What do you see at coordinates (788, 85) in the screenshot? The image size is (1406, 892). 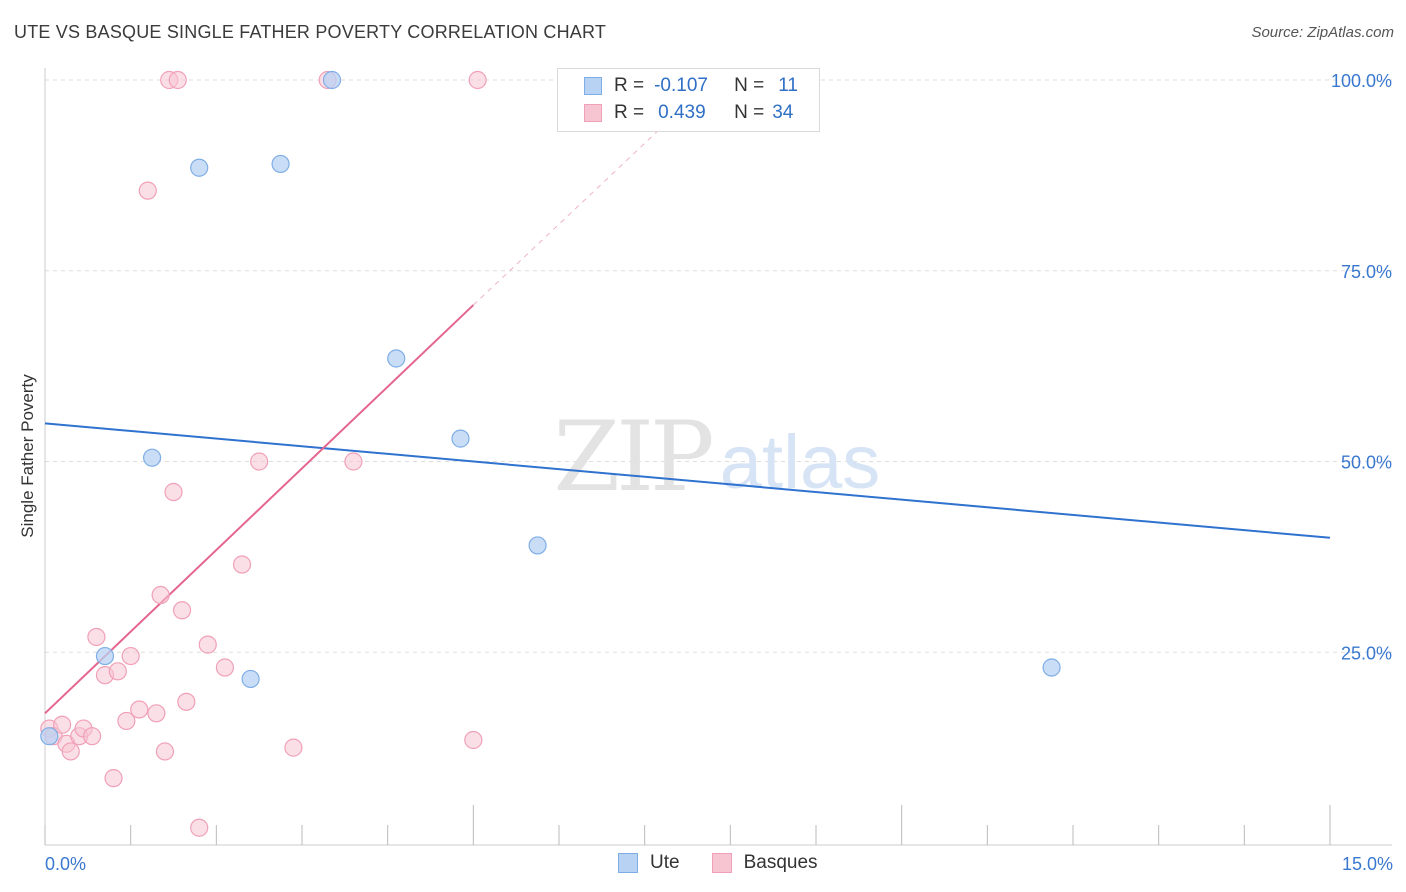 I see `legend-n-value: 11` at bounding box center [788, 85].